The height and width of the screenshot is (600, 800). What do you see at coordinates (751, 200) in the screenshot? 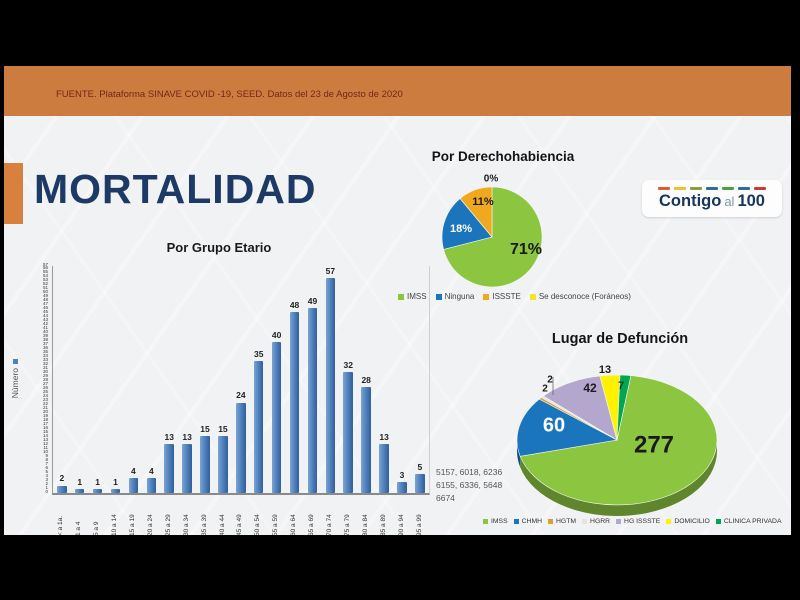
I see `logo-word-100: 100` at bounding box center [751, 200].